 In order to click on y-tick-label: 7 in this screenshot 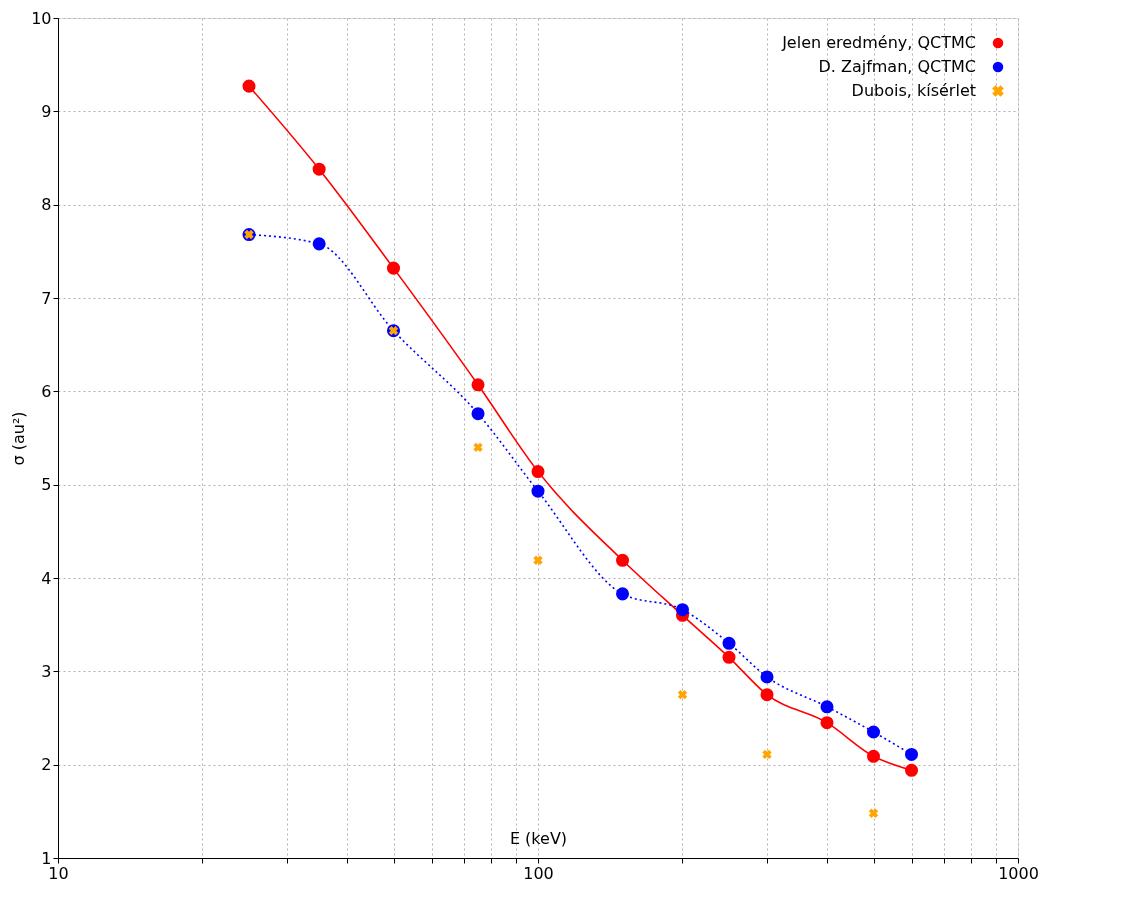, I will do `click(46, 298)`.